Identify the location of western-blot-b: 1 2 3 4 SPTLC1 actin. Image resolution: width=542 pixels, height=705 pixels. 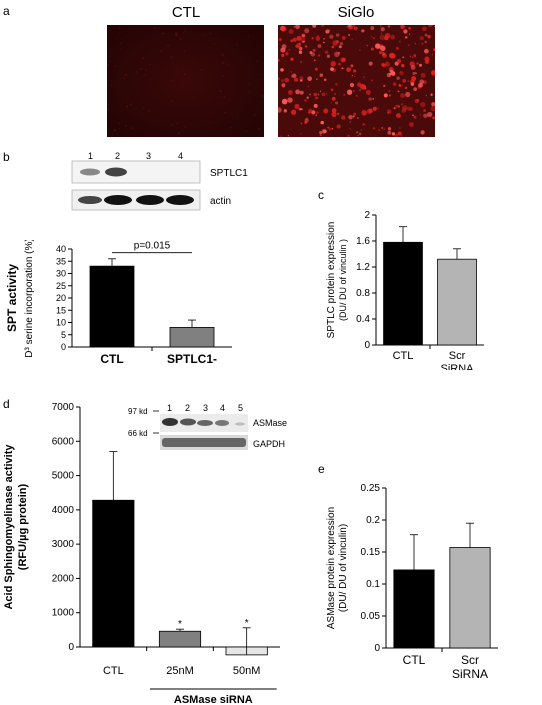
(159, 181).